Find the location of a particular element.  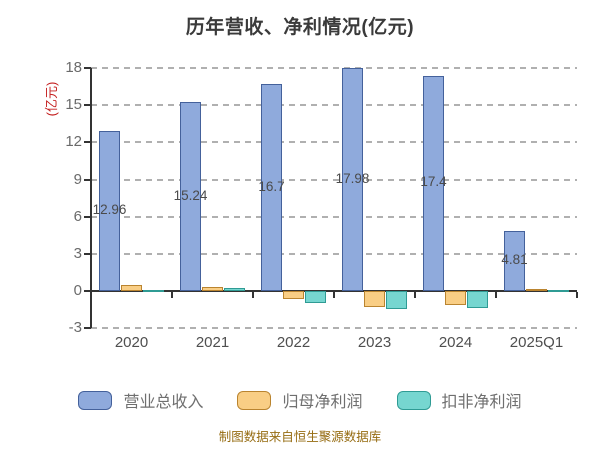

legend-label: 扣非净利润 is located at coordinates (481, 402).